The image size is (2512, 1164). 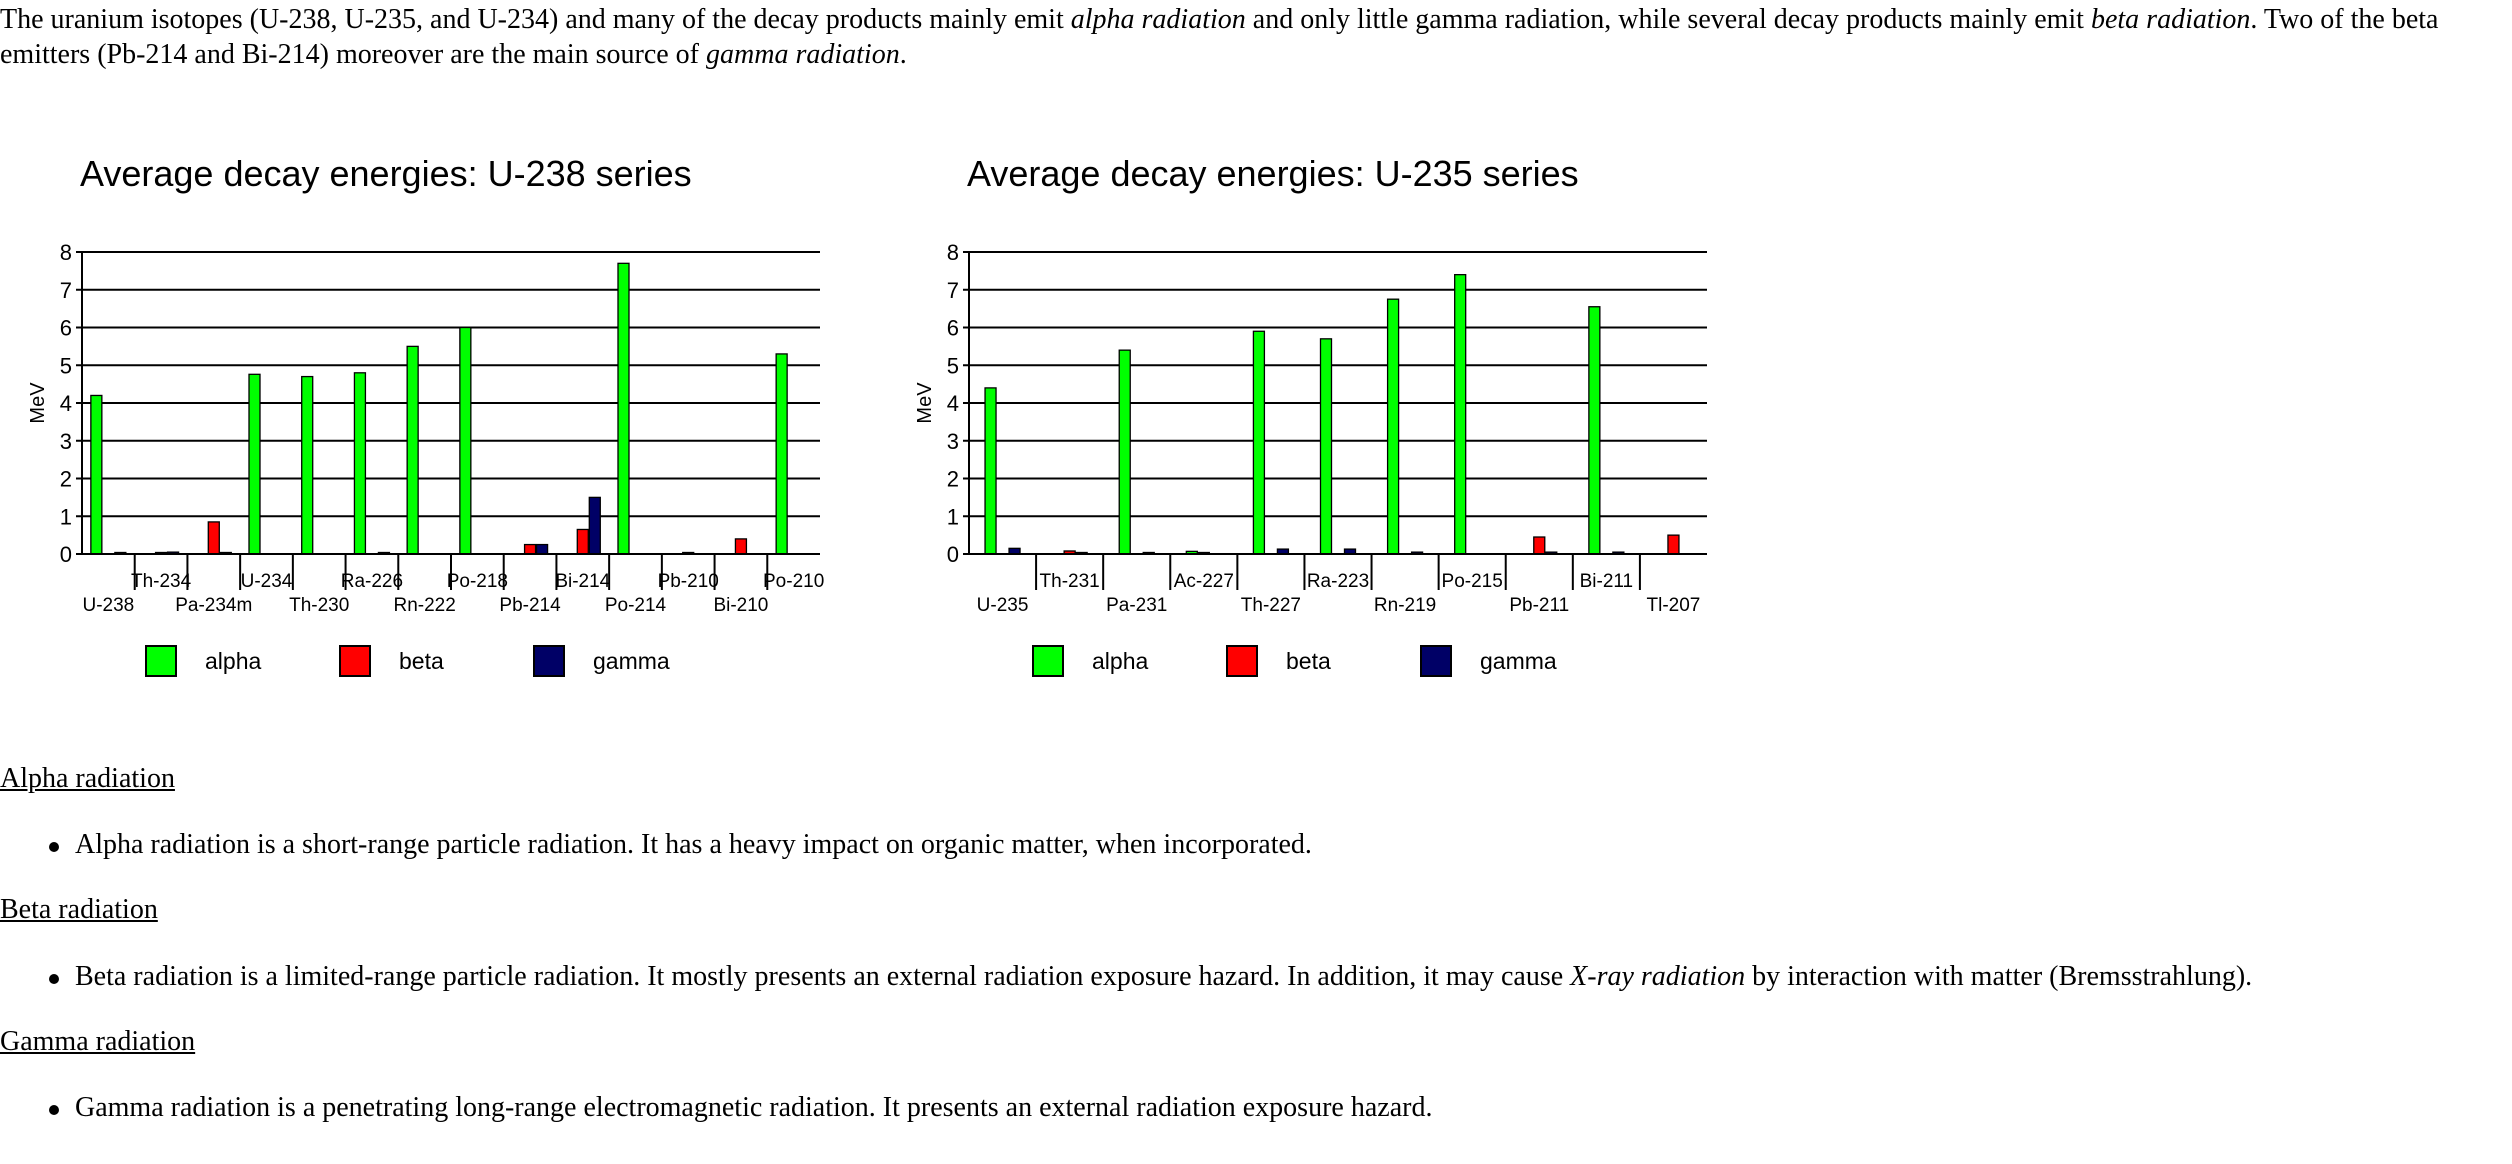 I want to click on intro-emphasis-gamma: gamma radiation, so click(x=803, y=54).